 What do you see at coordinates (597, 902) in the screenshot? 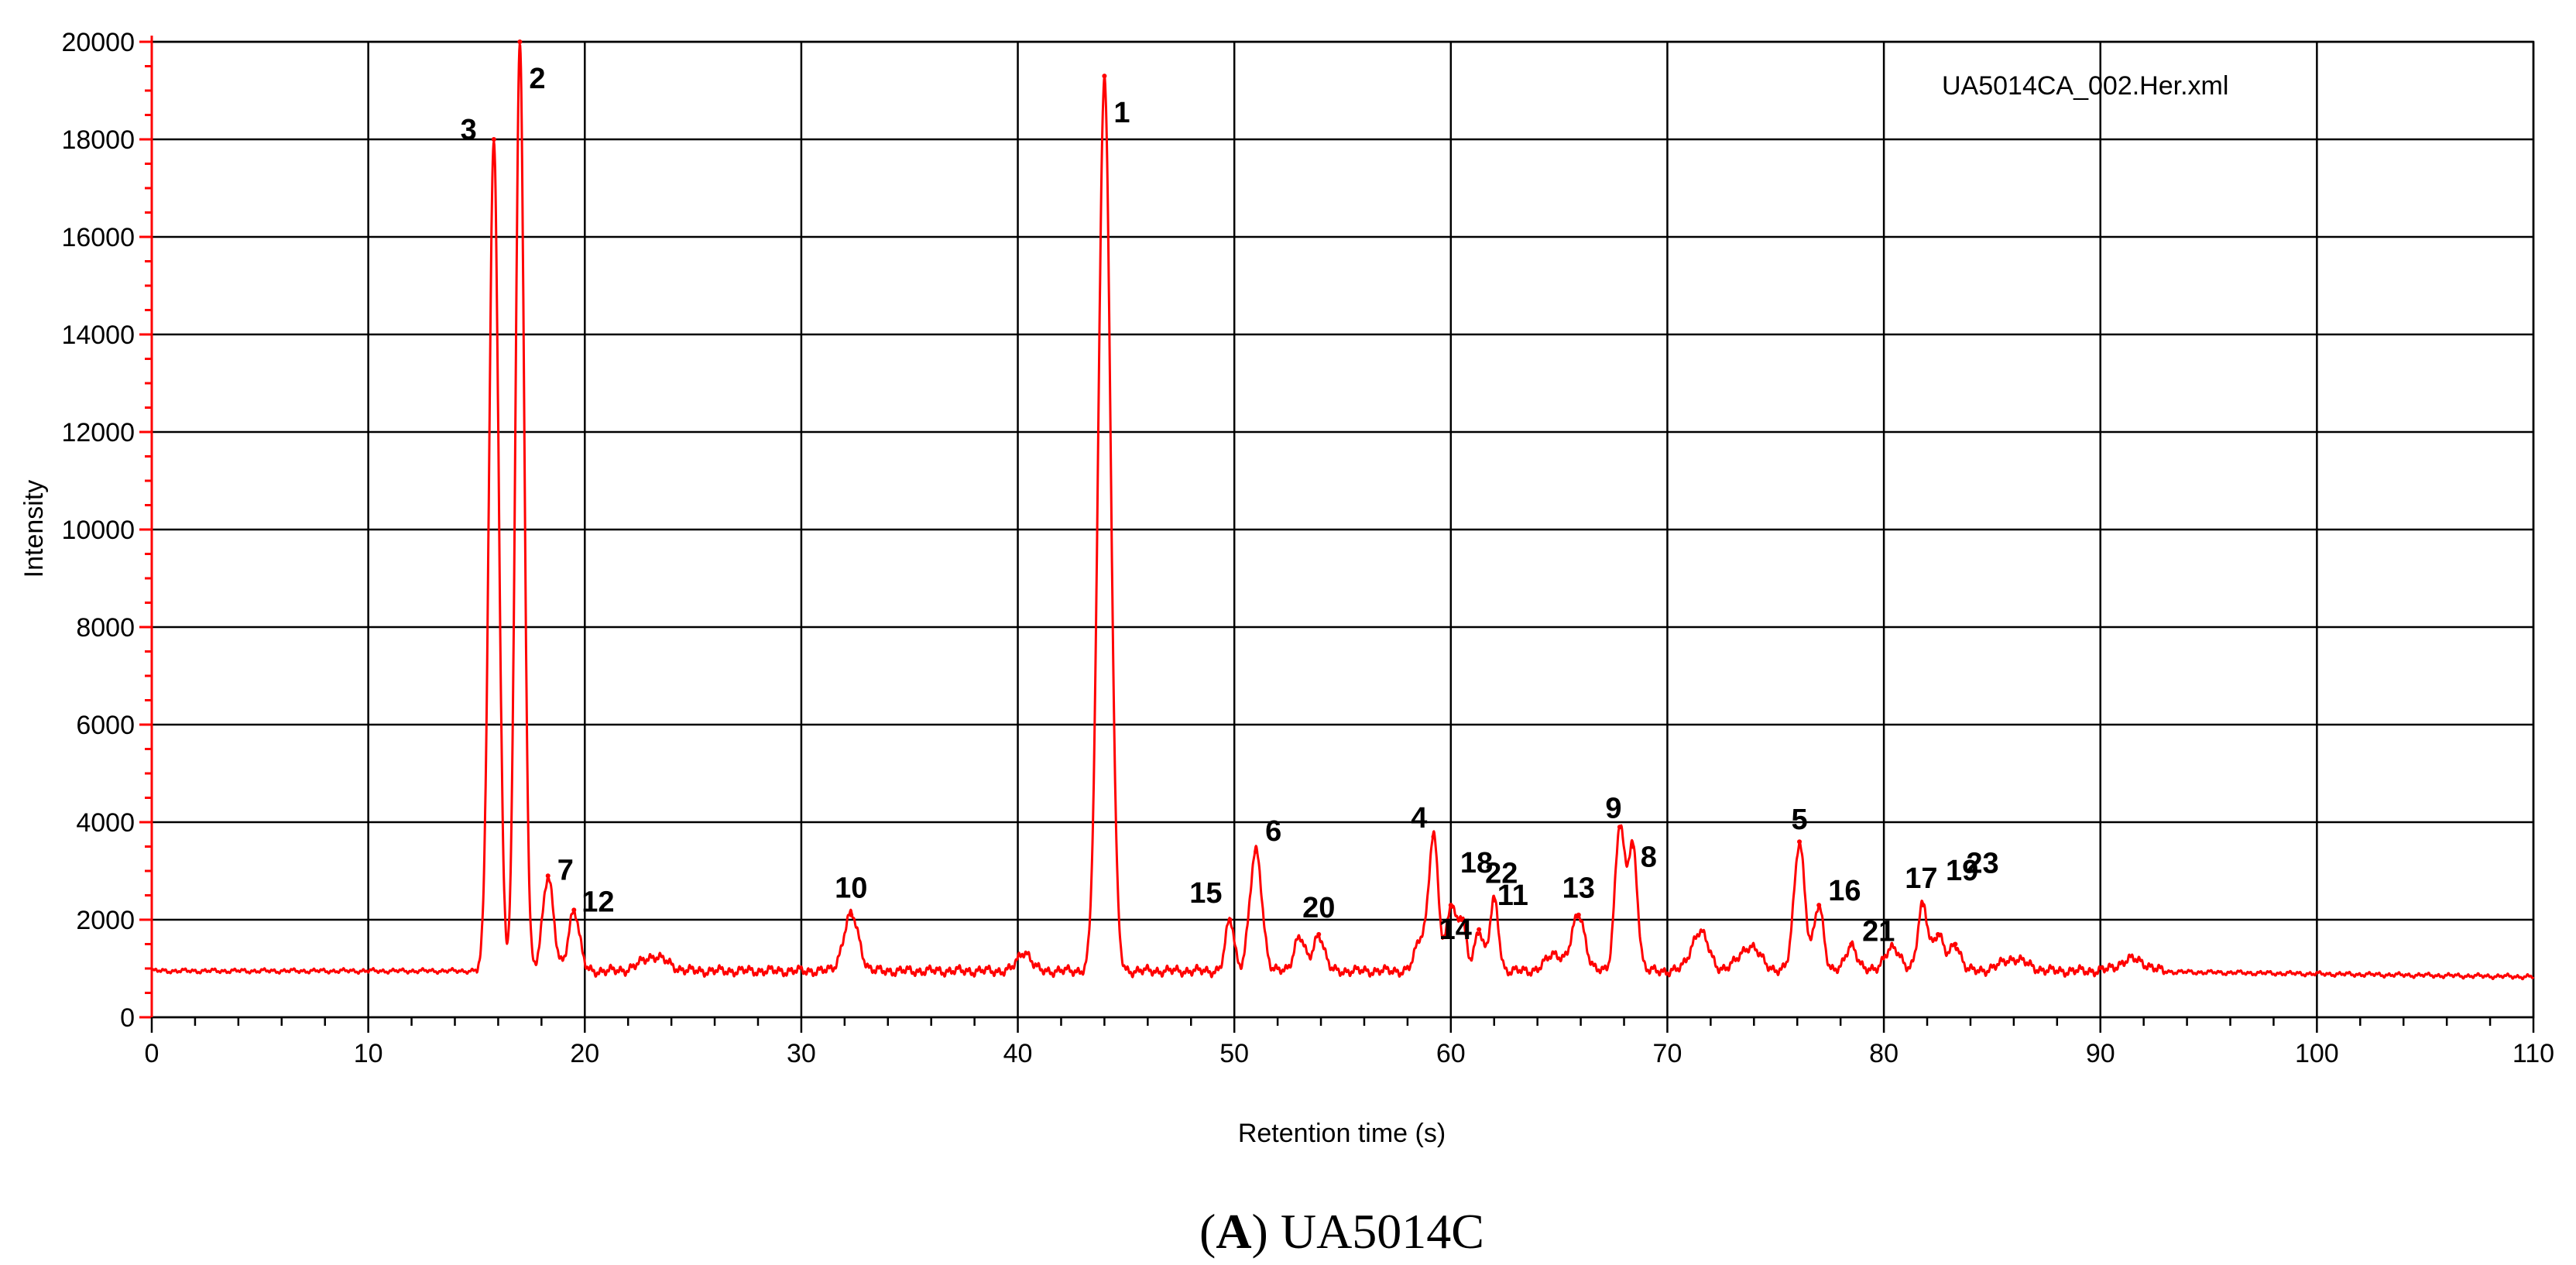
I see `peak-label: 12` at bounding box center [597, 902].